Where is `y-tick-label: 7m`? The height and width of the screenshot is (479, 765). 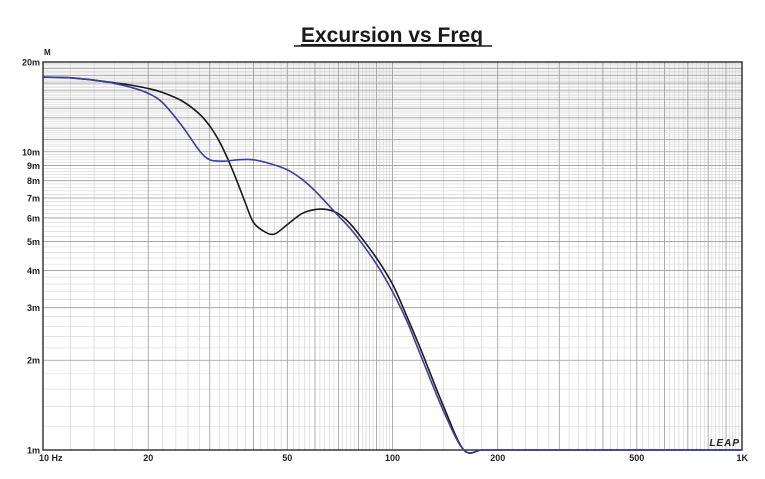
y-tick-label: 7m is located at coordinates (33, 198).